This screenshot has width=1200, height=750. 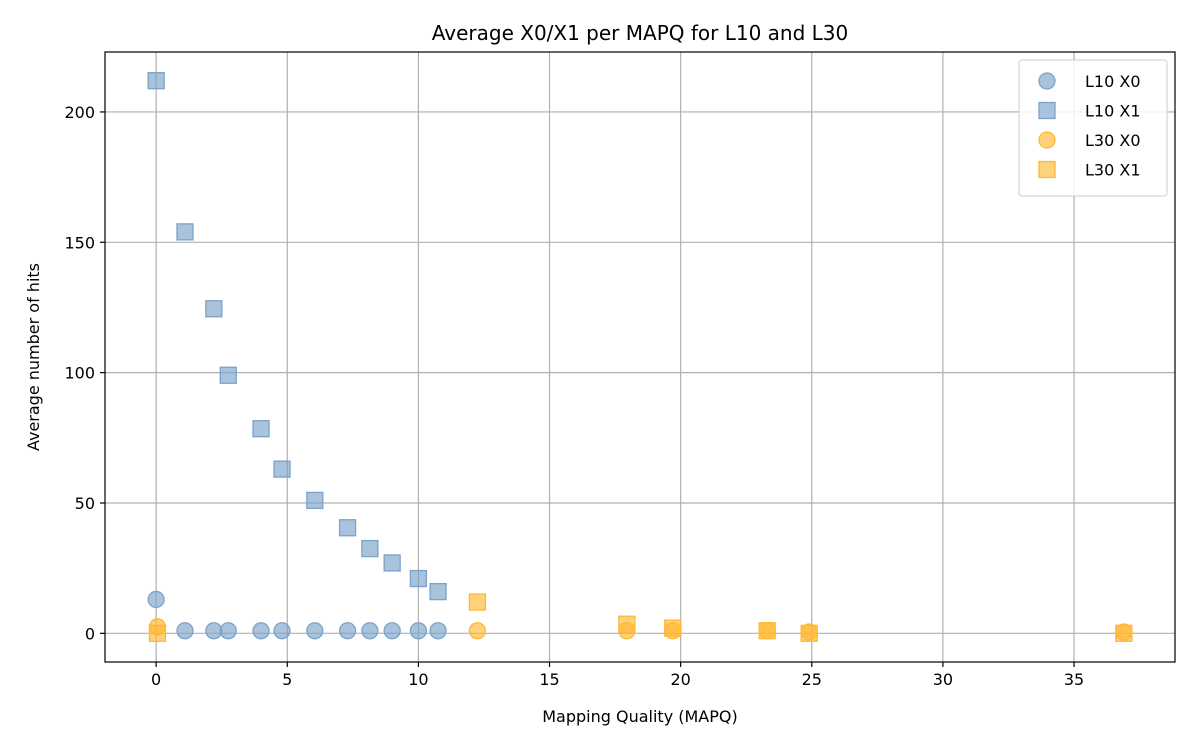 What do you see at coordinates (1113, 81) in the screenshot?
I see `legend-label: L10 X0` at bounding box center [1113, 81].